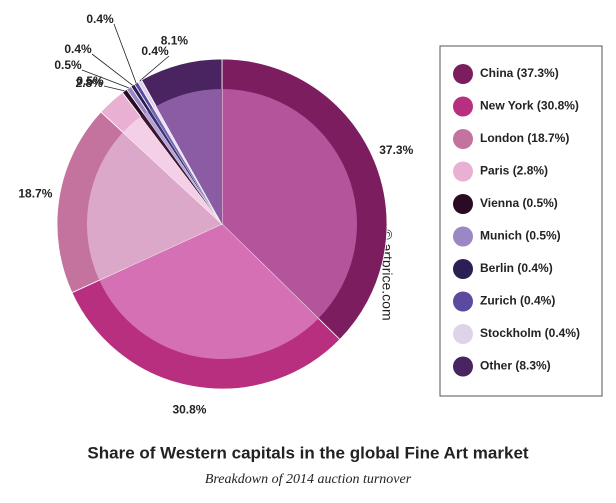  What do you see at coordinates (520, 236) in the screenshot?
I see `legend-label: Munich (0.5%)` at bounding box center [520, 236].